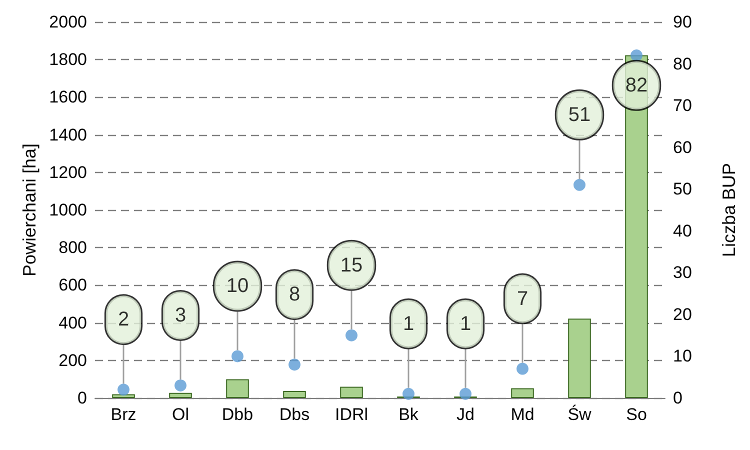 The width and height of the screenshot is (750, 450). What do you see at coordinates (180, 414) in the screenshot?
I see `x-tick-label: Ol` at bounding box center [180, 414].